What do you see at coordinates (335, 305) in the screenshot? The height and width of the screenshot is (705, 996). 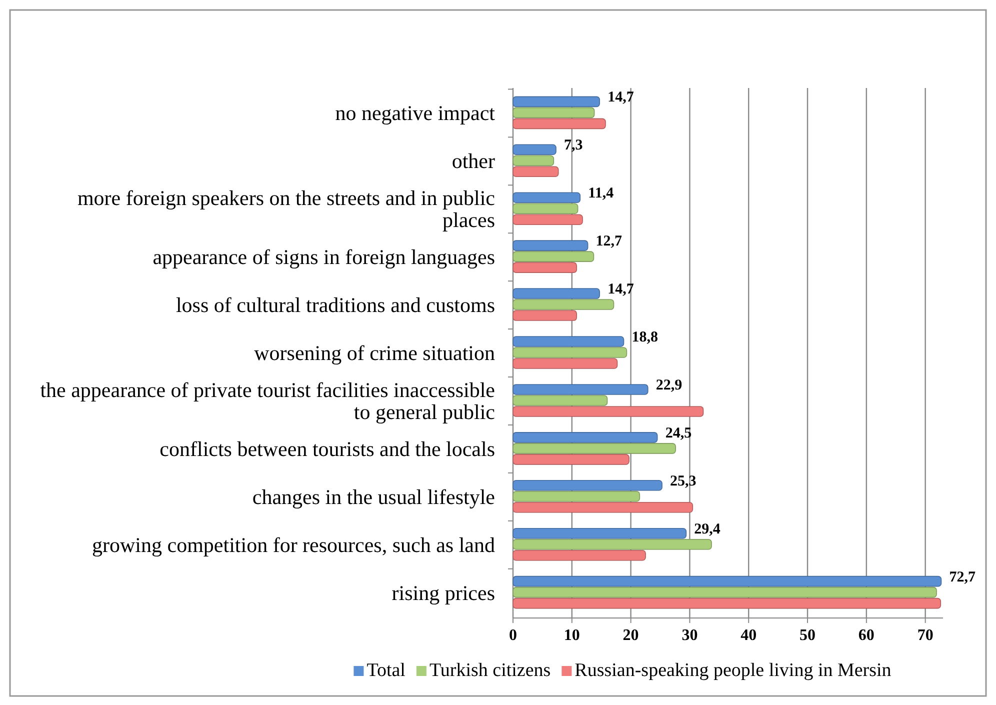 I see `y-tick-label: loss of cultural traditions and customs` at bounding box center [335, 305].